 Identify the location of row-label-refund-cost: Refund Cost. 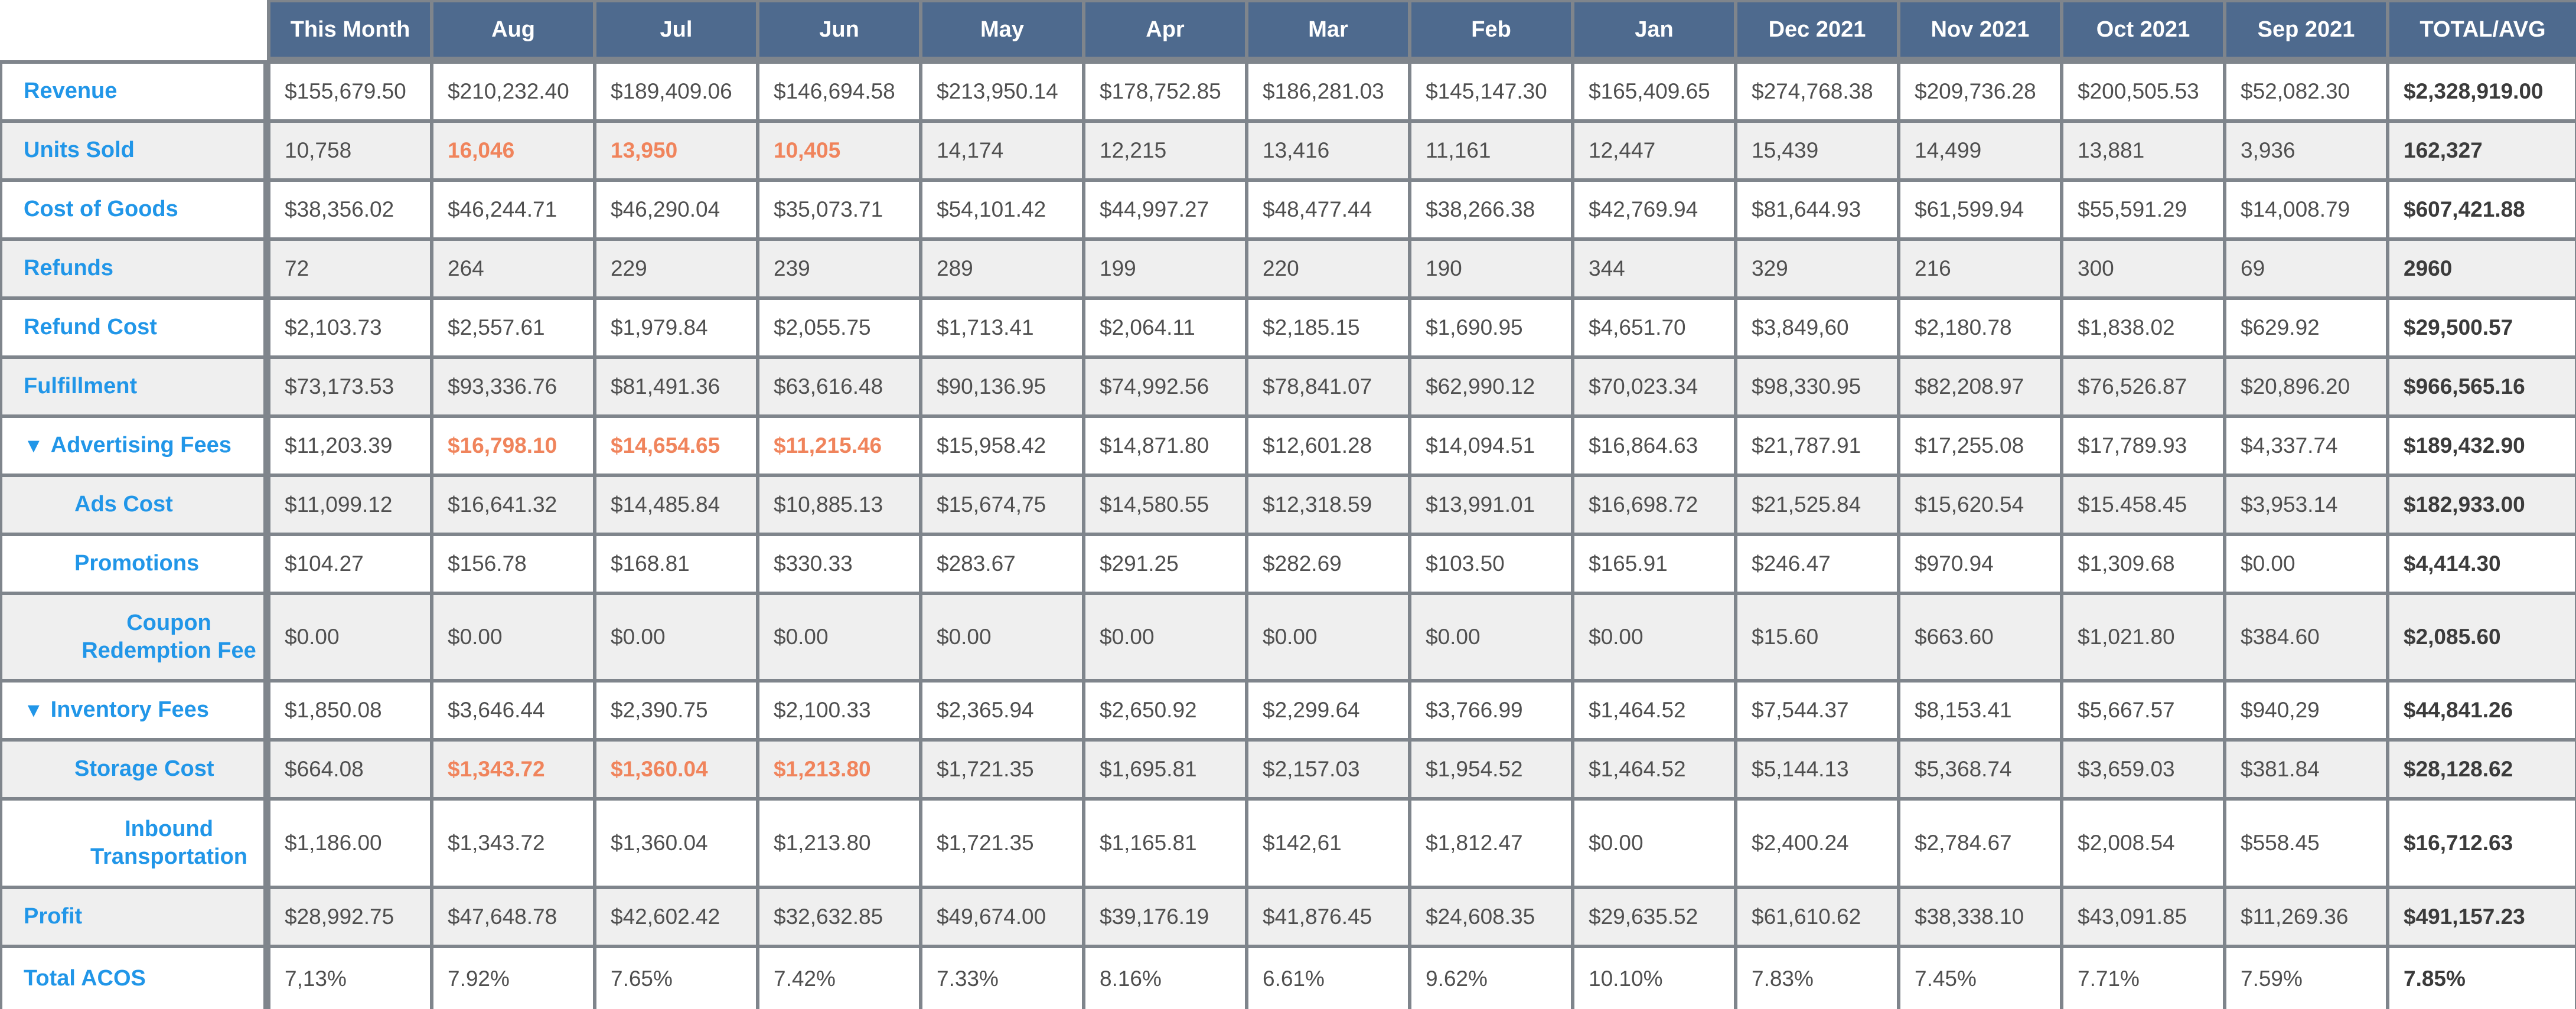
(132, 327).